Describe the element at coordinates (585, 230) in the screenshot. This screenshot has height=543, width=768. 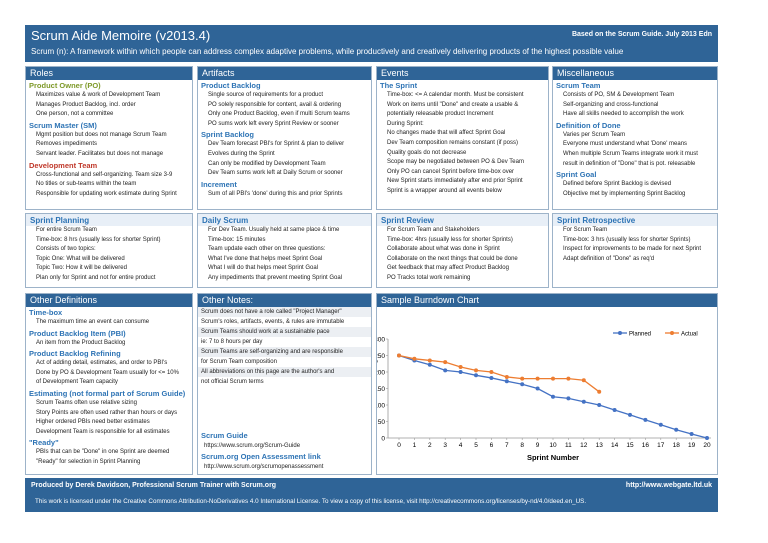
I see `text-line: For Scrum Team` at that location.